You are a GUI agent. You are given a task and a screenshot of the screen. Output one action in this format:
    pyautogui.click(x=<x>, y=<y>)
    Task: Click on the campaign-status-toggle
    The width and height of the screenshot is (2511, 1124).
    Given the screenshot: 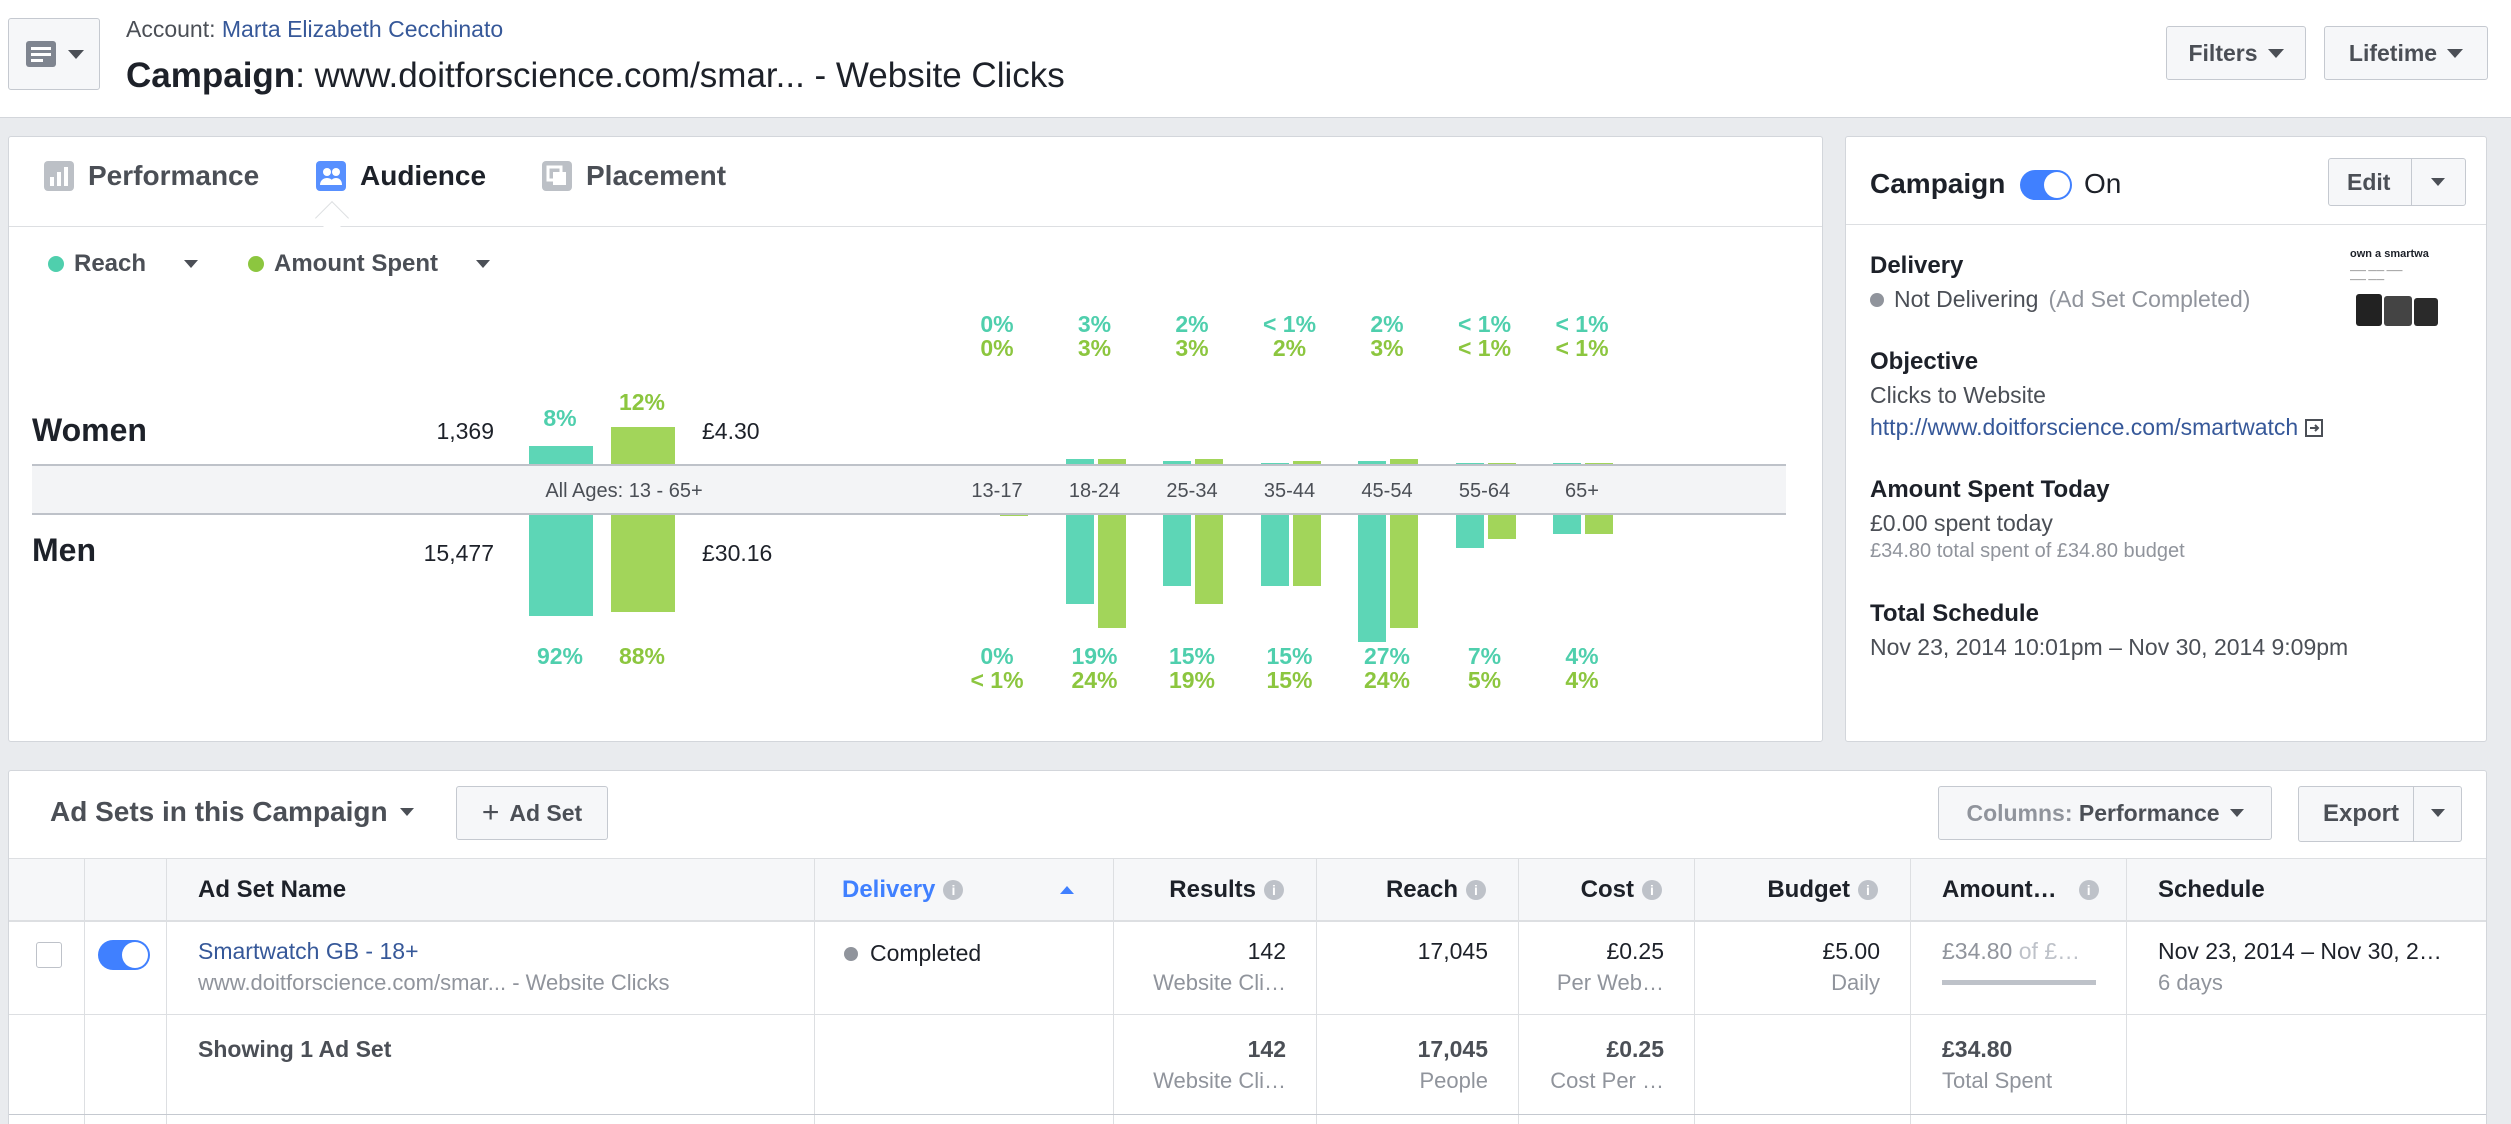 What is the action you would take?
    pyautogui.click(x=2046, y=185)
    